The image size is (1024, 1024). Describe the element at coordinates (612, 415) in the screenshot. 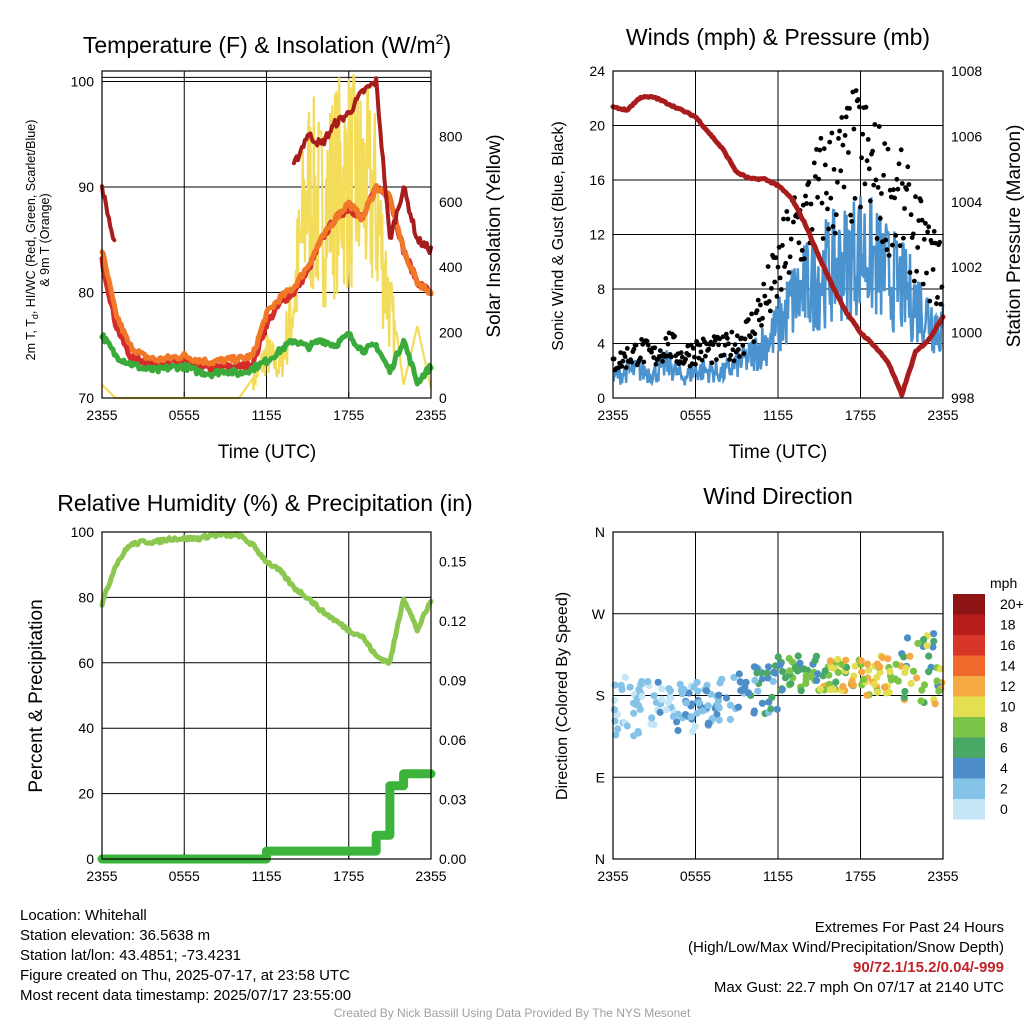

I see `winds-x-tick-label: 2355` at that location.